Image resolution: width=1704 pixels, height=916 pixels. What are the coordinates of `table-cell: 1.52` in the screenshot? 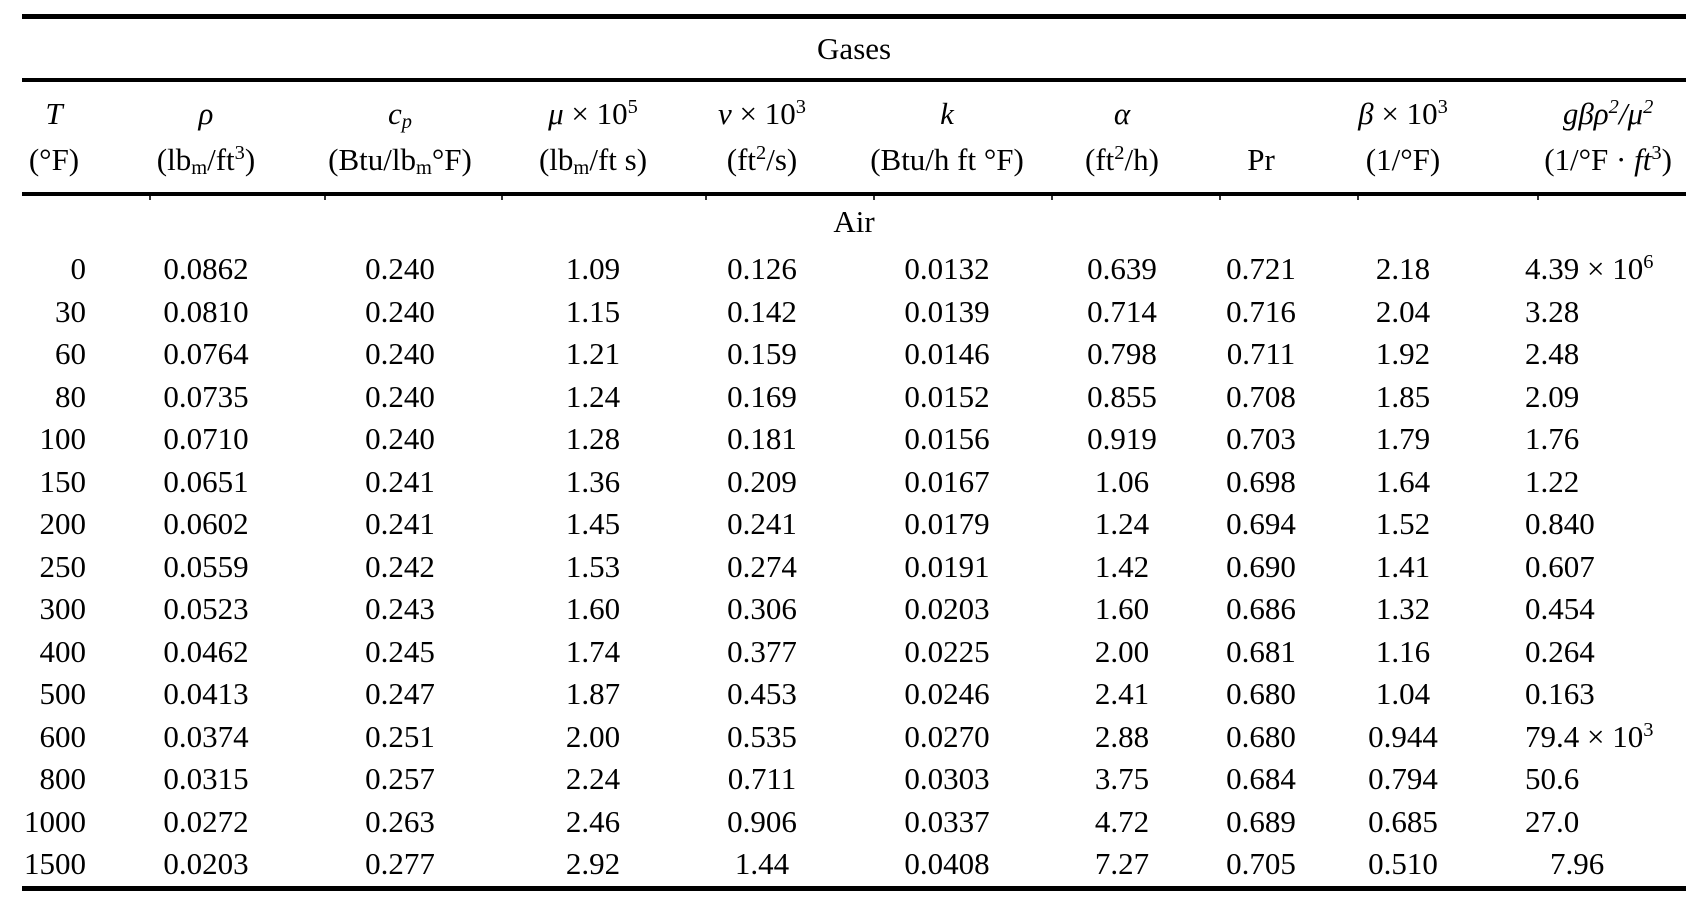 It's located at (1403, 524).